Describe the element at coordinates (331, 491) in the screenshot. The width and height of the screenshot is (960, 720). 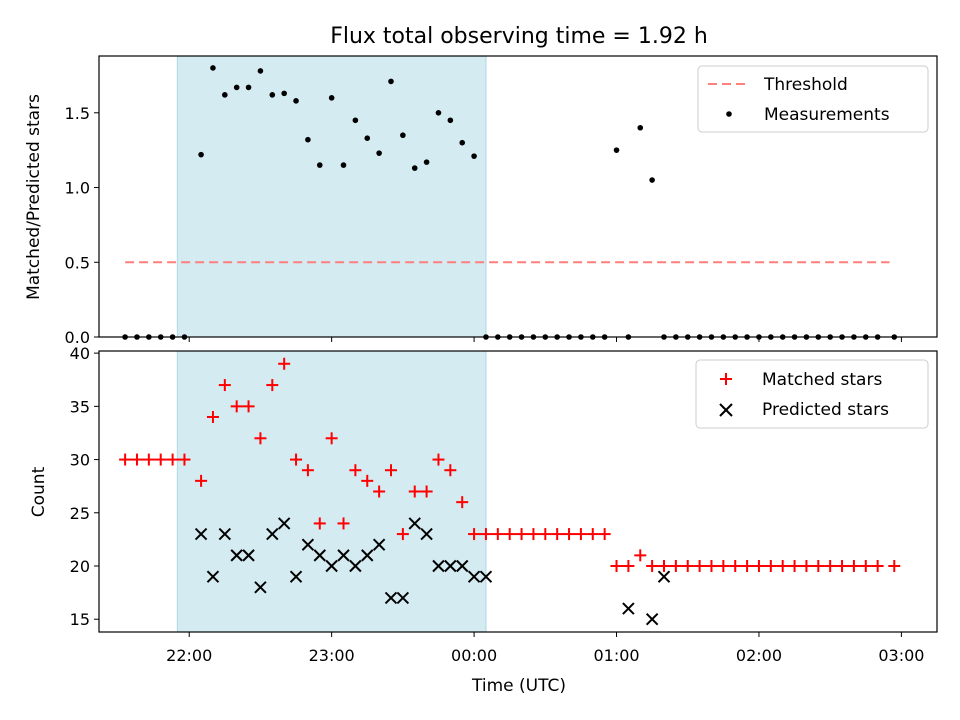
I see `bottom-observing-window` at that location.